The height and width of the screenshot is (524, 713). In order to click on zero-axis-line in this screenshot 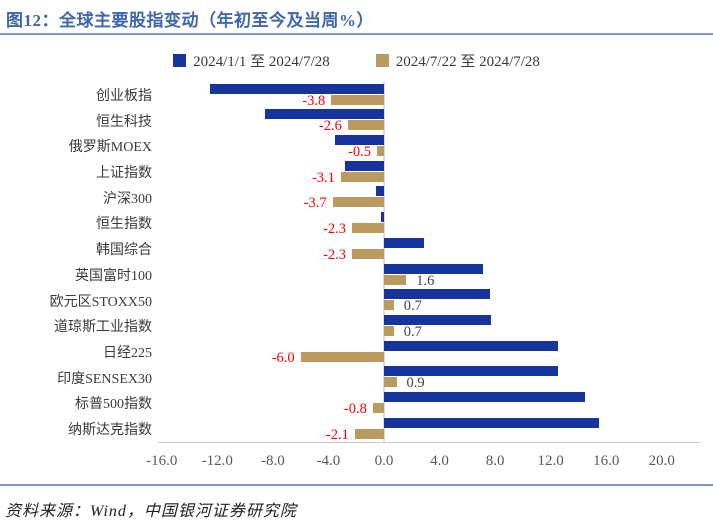, I will do `click(384, 262)`.